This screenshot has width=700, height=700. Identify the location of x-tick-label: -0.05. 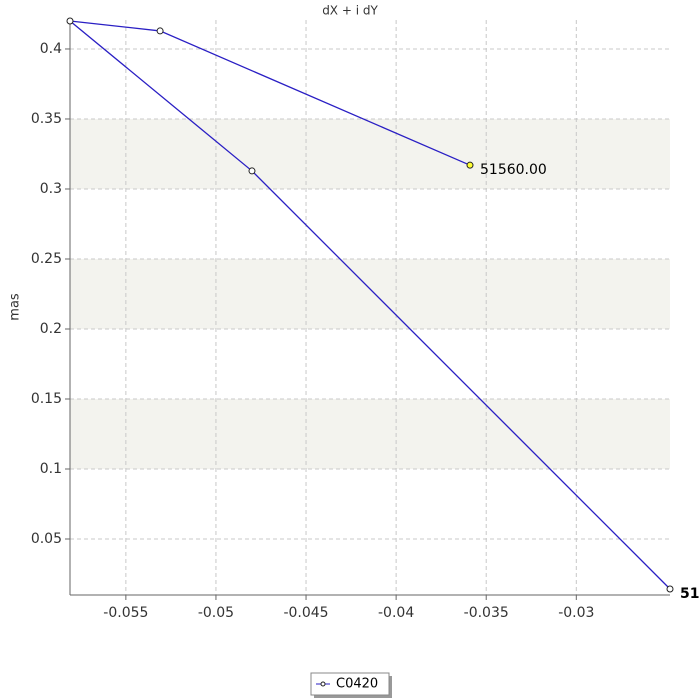
(216, 613).